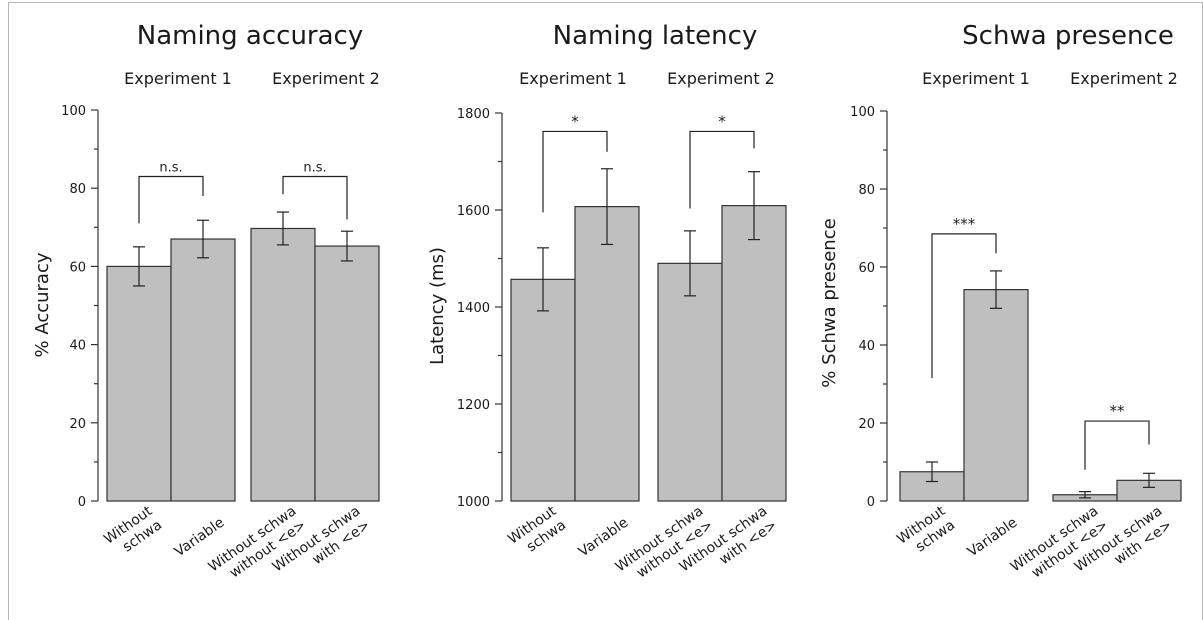 Image resolution: width=1203 pixels, height=620 pixels. What do you see at coordinates (473, 308) in the screenshot?
I see `y-tick-label: 1400` at bounding box center [473, 308].